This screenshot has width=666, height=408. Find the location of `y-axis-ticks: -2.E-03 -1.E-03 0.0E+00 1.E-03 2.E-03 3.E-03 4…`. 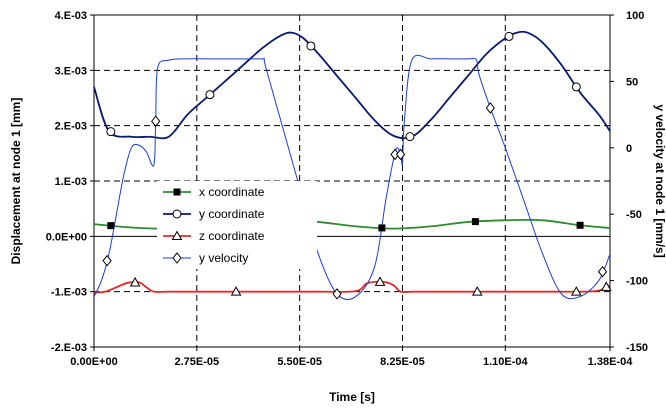

y-axis-ticks: -2.E-03 -1.E-03 0.0E+00 1.E-03 2.E-03 3.E-03 4… is located at coordinates (70, 182).